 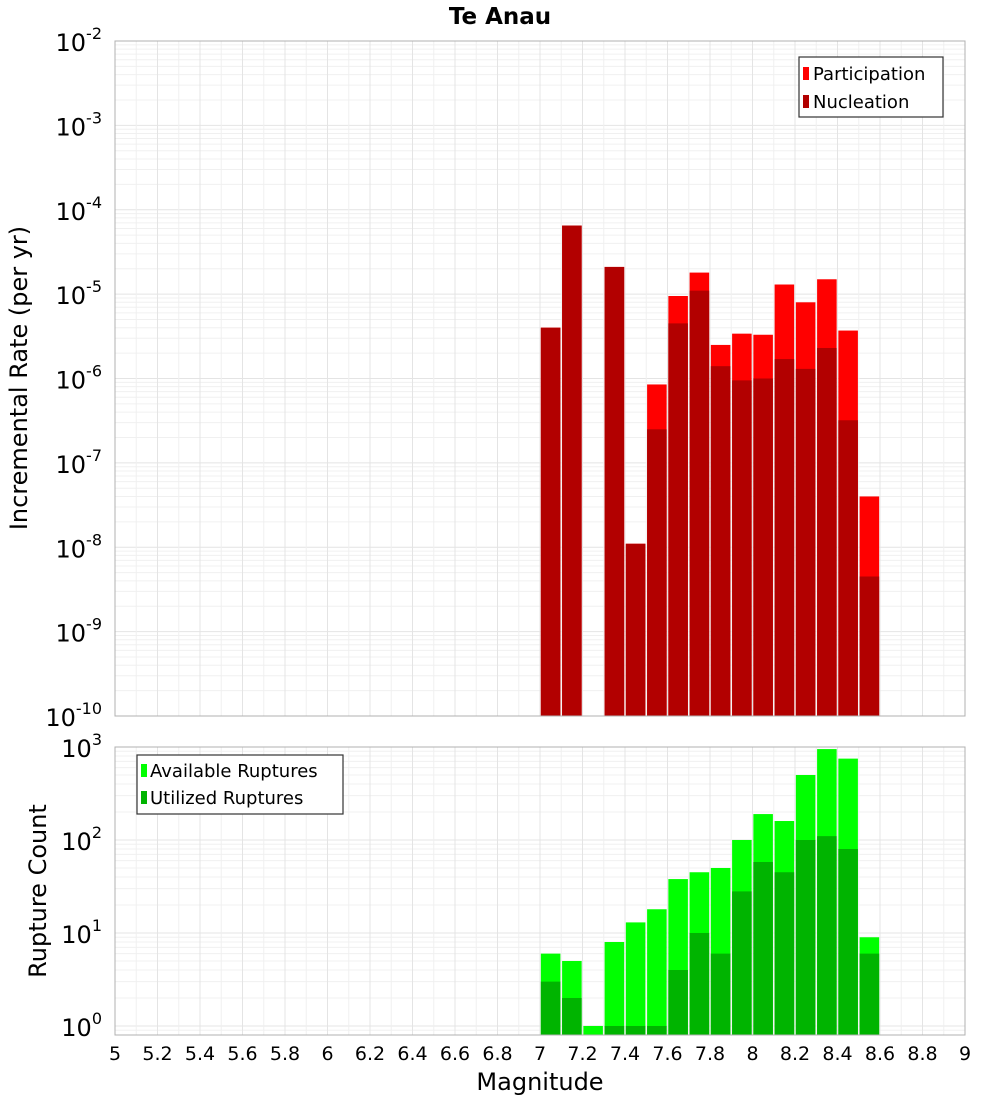 What do you see at coordinates (539, 1082) in the screenshot?
I see `magnitude-xlabel: Magnitude` at bounding box center [539, 1082].